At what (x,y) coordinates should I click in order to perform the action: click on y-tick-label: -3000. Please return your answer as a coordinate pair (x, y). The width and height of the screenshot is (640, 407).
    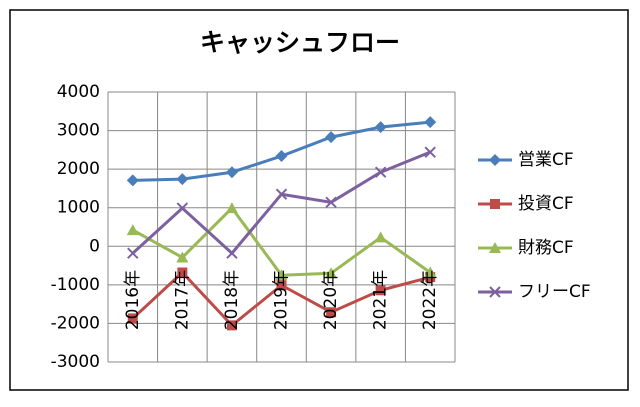
    Looking at the image, I should click on (75, 362).